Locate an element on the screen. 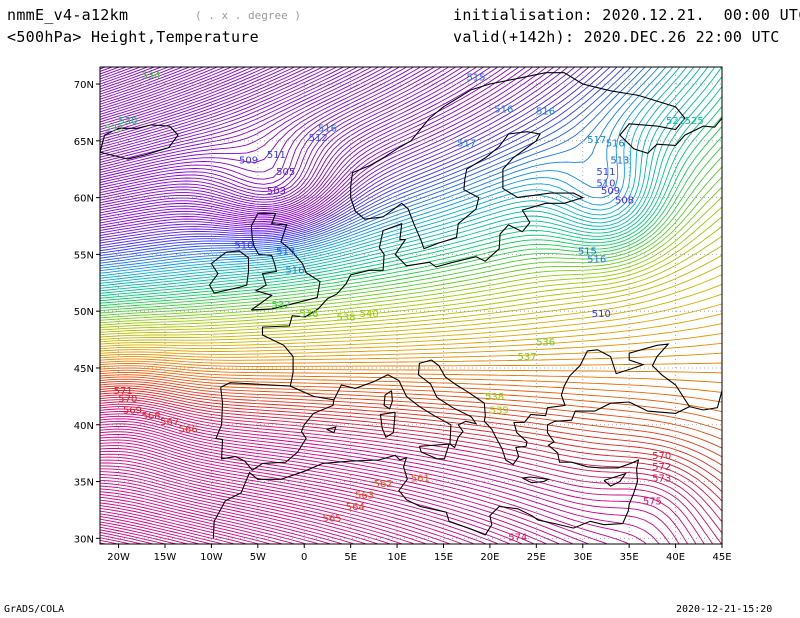  contour-label: 569 is located at coordinates (132, 410).